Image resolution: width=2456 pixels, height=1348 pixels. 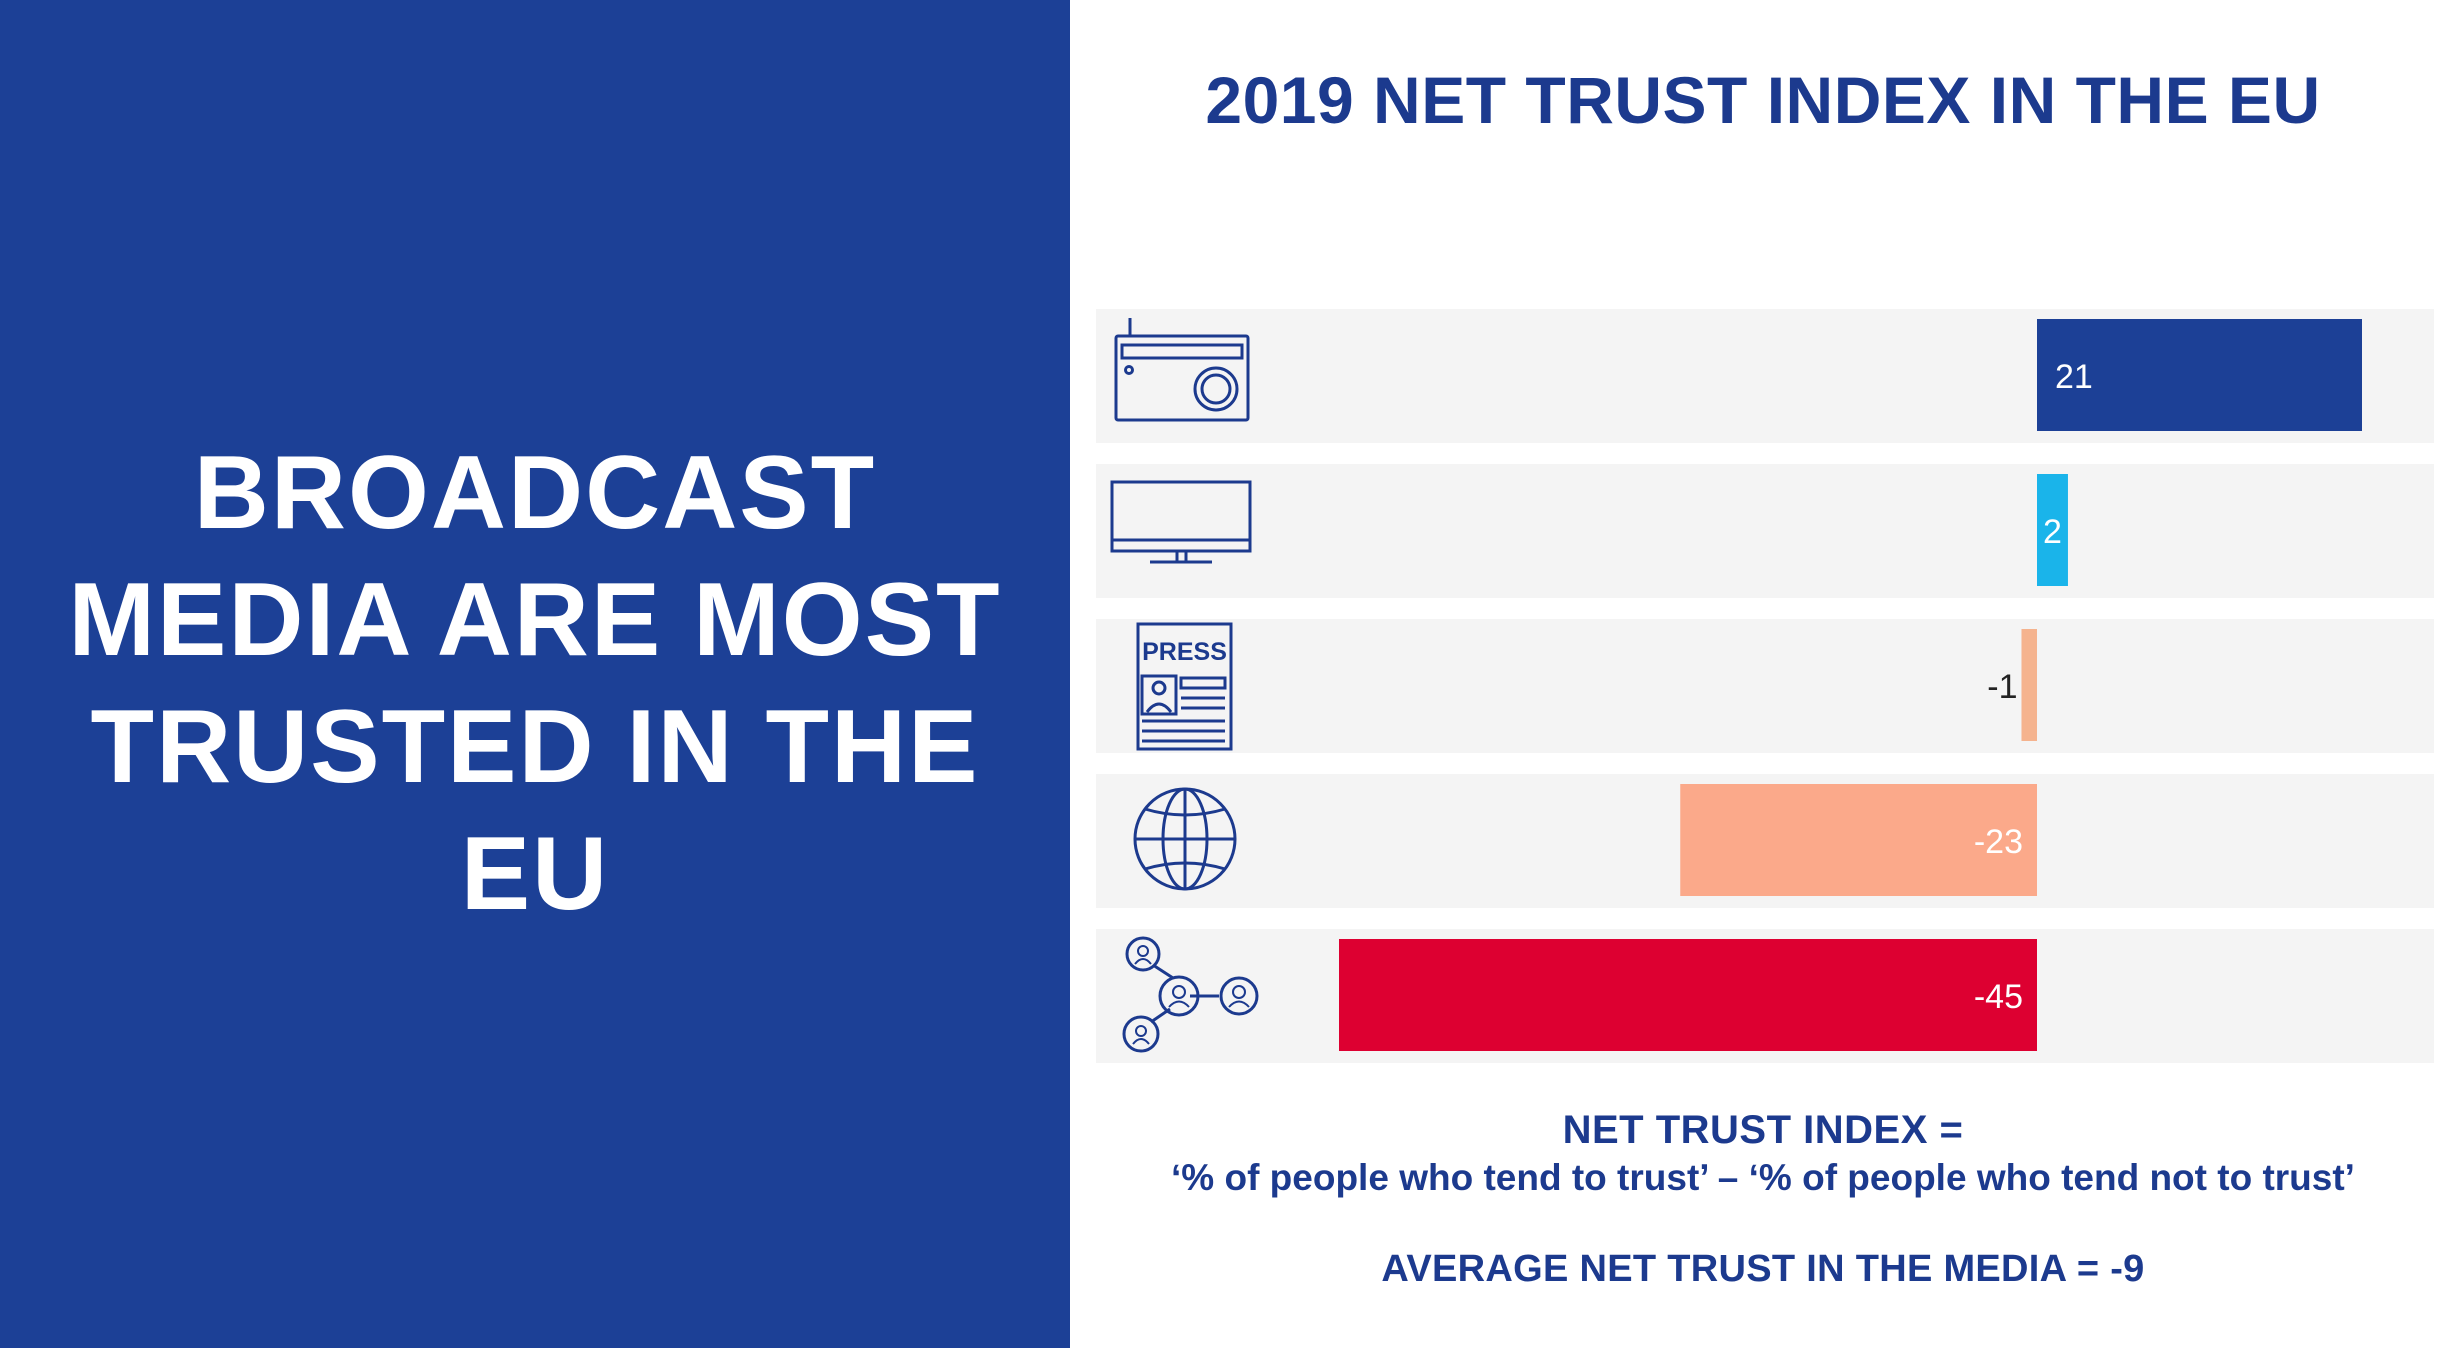 I want to click on social-network-icon, so click(x=1190, y=994).